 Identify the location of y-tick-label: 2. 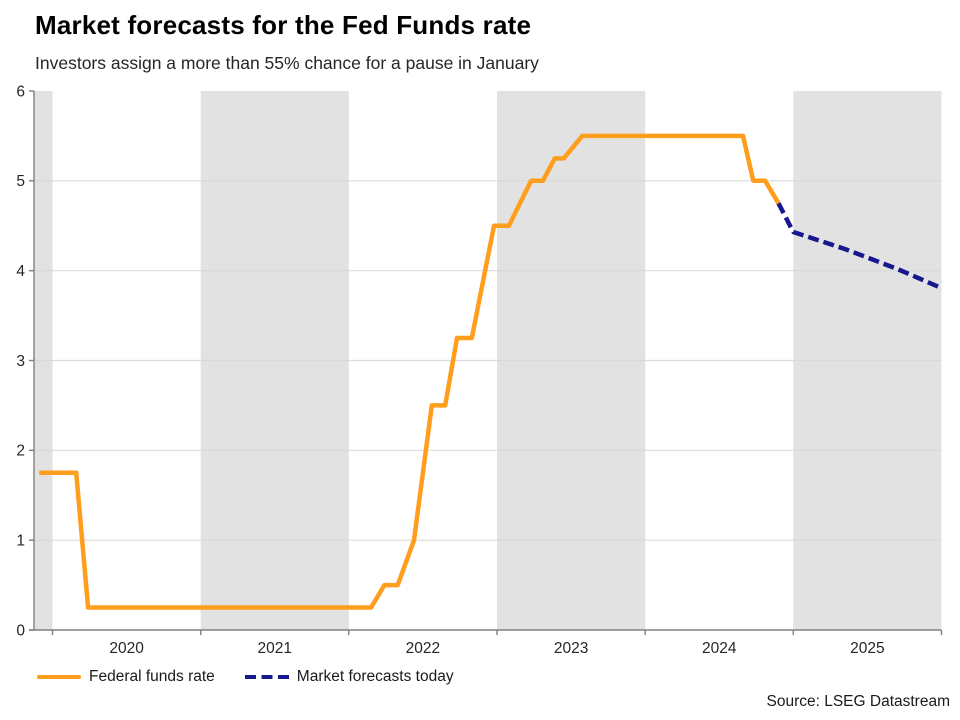
(20, 451).